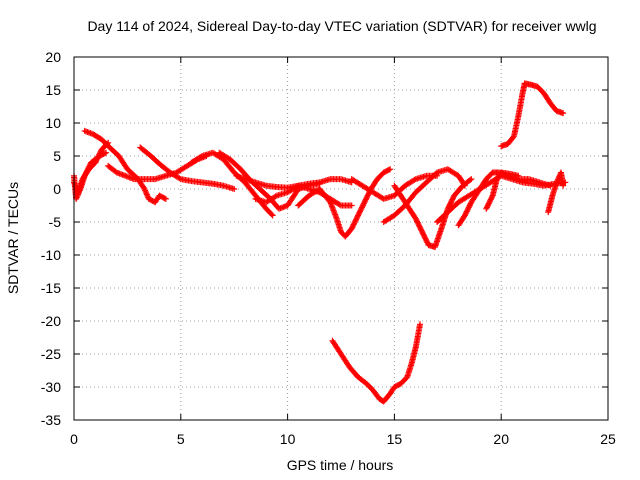 This screenshot has width=640, height=480. I want to click on y-tick-label: 5, so click(57, 156).